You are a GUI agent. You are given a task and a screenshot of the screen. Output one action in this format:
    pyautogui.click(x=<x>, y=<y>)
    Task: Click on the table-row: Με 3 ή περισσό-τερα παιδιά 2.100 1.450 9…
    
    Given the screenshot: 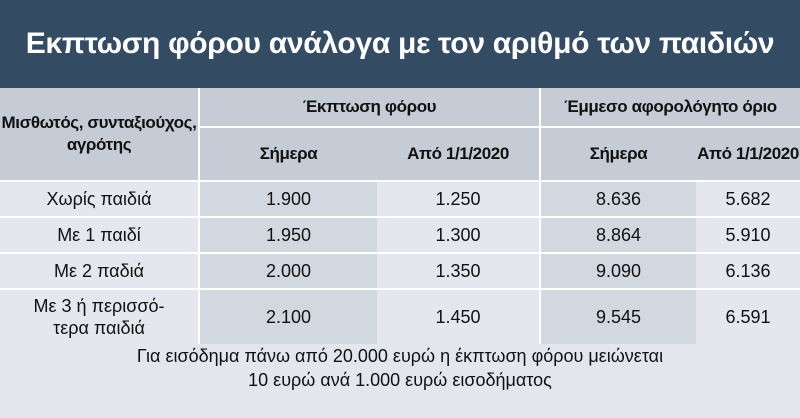 What is the action you would take?
    pyautogui.click(x=400, y=316)
    